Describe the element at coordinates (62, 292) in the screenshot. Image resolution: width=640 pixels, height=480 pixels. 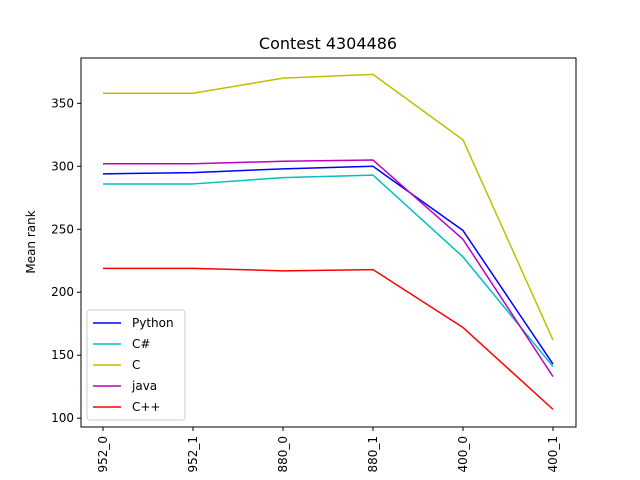
I see `y-tick-label: 200` at that location.